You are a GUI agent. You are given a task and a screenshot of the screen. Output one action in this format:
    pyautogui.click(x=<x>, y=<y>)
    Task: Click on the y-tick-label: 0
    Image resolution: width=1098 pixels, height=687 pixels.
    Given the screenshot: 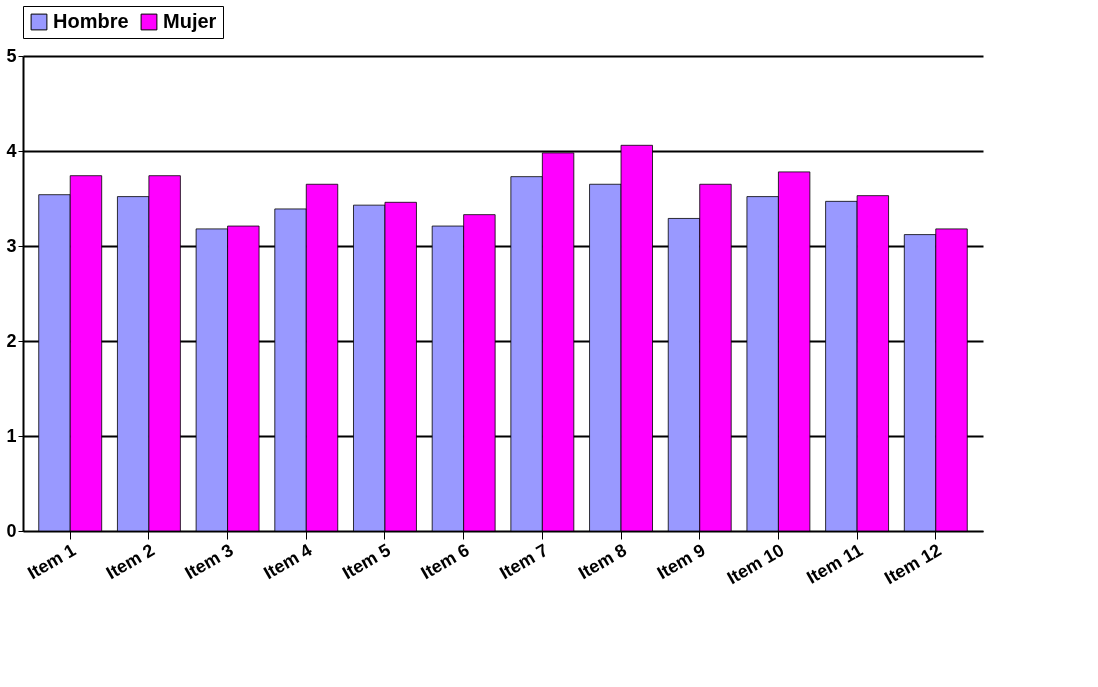 What is the action you would take?
    pyautogui.click(x=11, y=530)
    